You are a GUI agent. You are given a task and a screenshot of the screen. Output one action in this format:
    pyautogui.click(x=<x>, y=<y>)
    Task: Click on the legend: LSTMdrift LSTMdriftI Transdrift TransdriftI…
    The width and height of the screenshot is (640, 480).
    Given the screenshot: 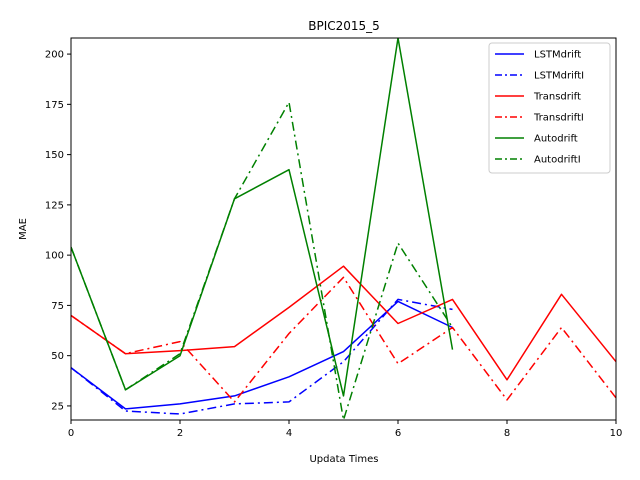 What is the action you would take?
    pyautogui.click(x=549, y=108)
    